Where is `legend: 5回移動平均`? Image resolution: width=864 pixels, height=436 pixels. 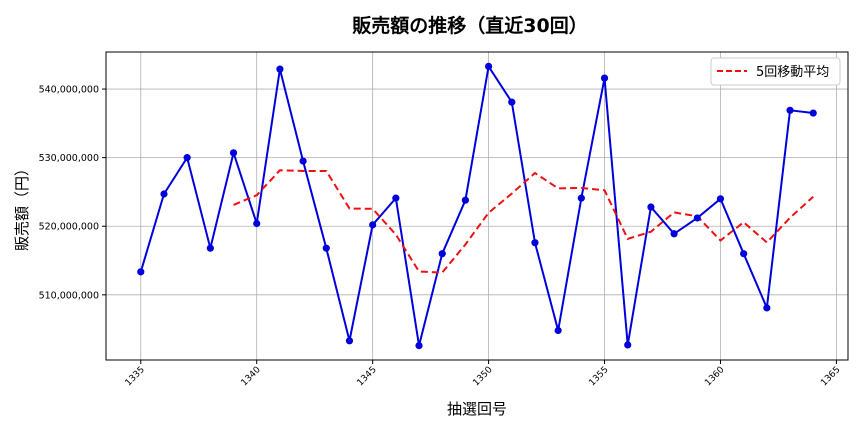
legend: 5回移動平均 is located at coordinates (775, 71).